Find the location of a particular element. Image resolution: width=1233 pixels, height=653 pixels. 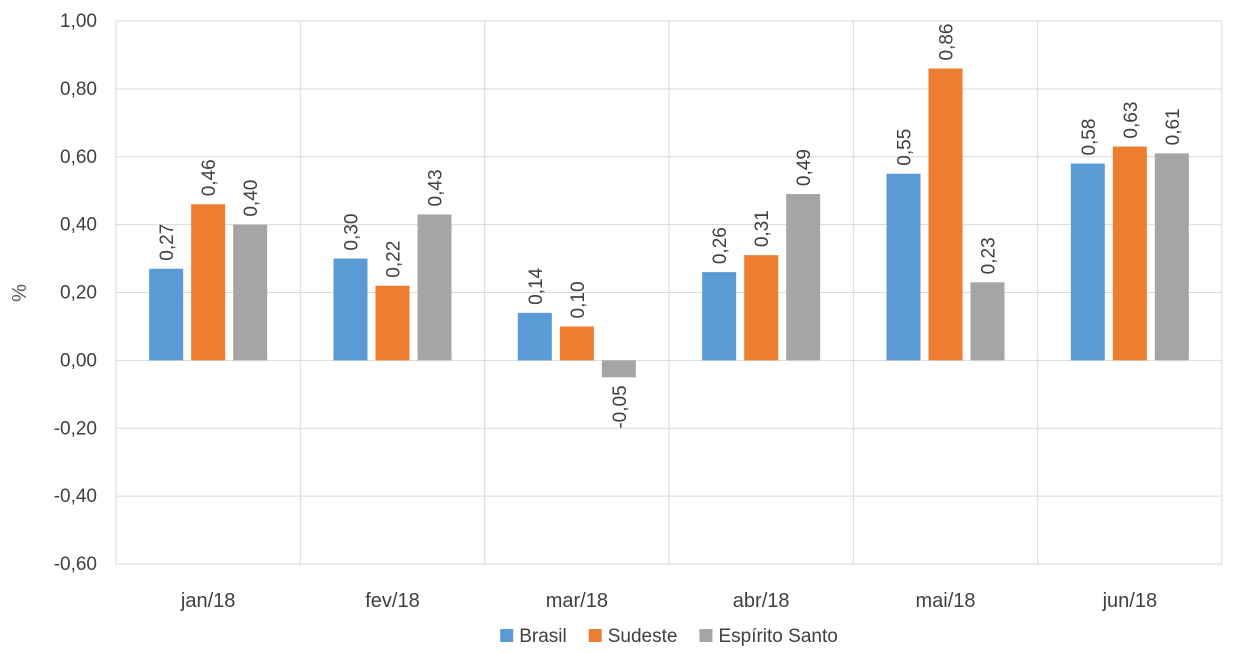

data-label: 0,31 is located at coordinates (762, 228).